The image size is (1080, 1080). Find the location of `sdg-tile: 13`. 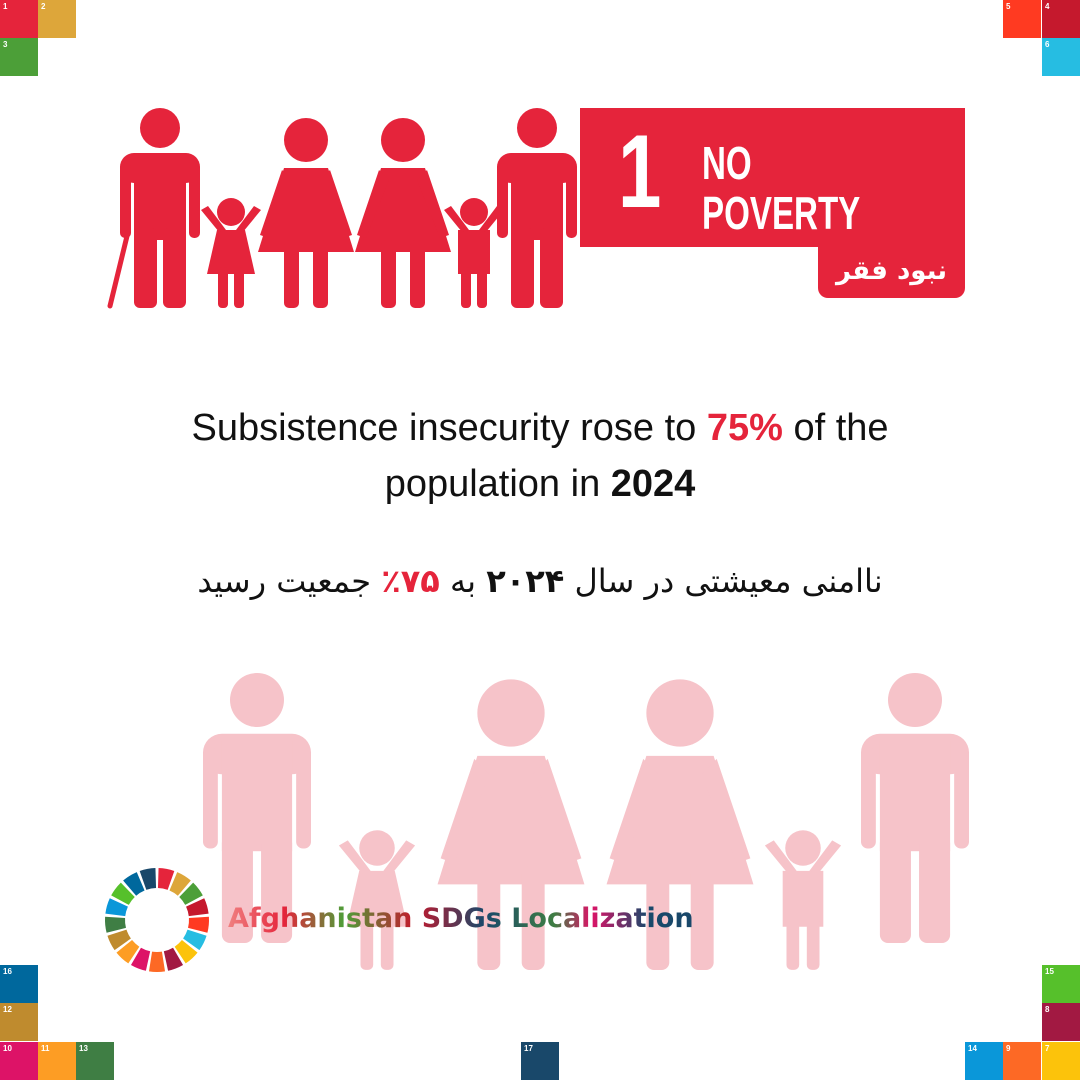

sdg-tile: 13 is located at coordinates (95, 1061).